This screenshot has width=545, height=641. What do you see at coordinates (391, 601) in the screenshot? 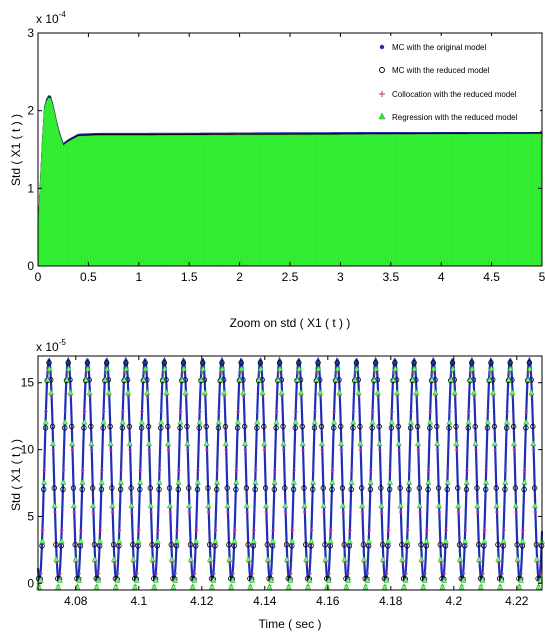
I see `bottom-x-tick-label-5: 4.18` at bounding box center [391, 601].